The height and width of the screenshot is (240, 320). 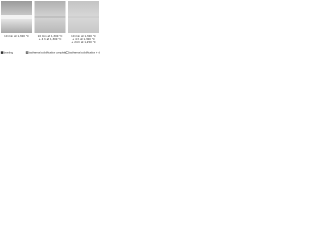 What do you see at coordinates (83, 42) in the screenshot?
I see `panel-caption: + 24 h at 1,250 °C` at bounding box center [83, 42].